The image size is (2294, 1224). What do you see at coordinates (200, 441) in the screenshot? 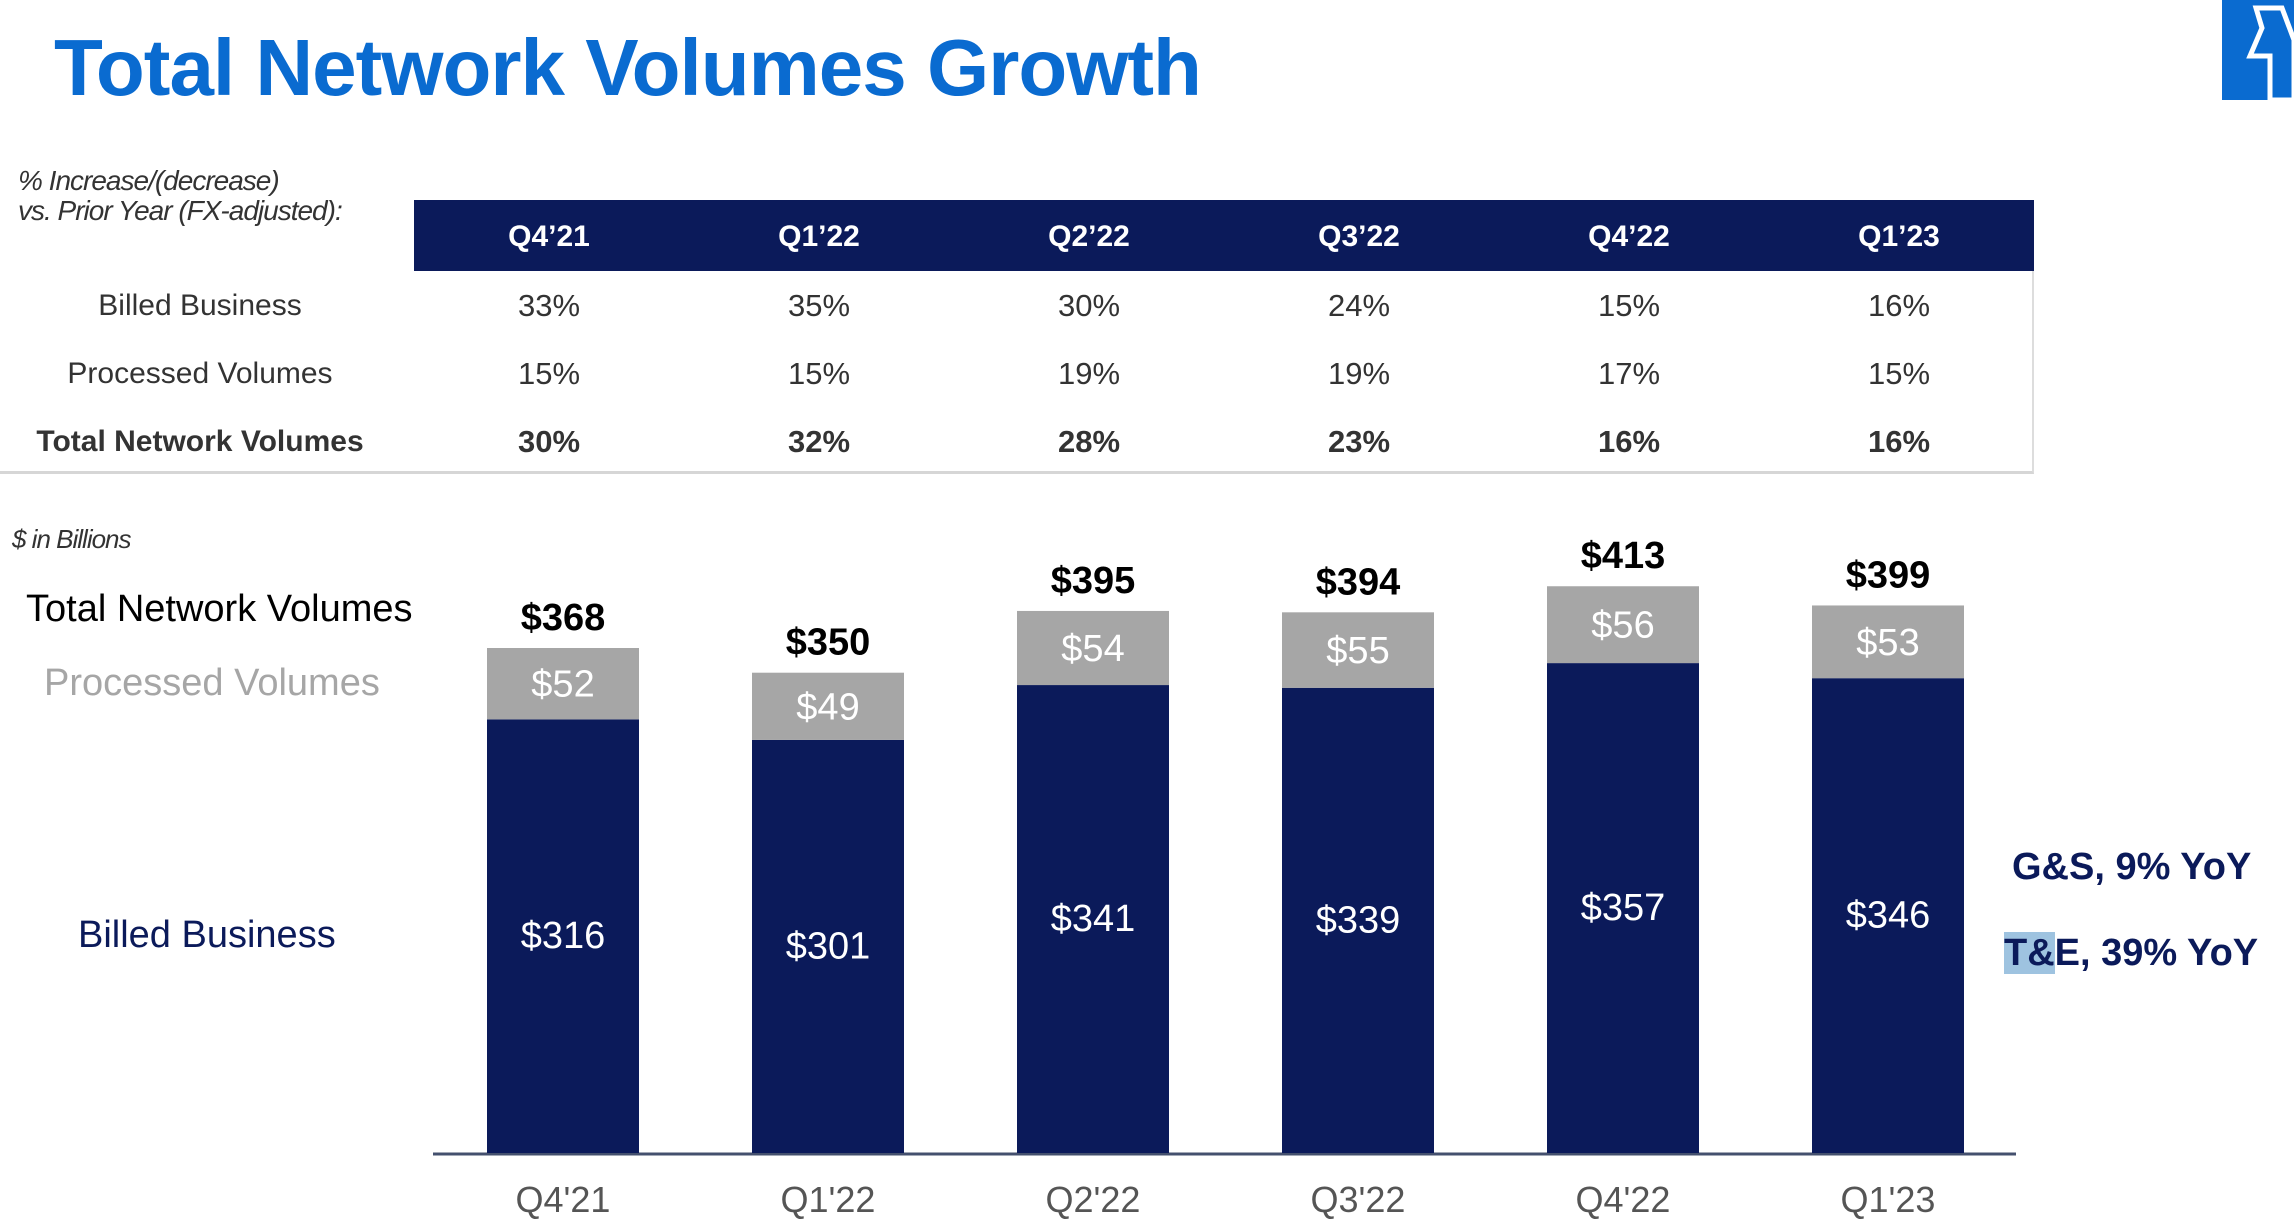
I see `row-label: Total Network Volumes` at bounding box center [200, 441].